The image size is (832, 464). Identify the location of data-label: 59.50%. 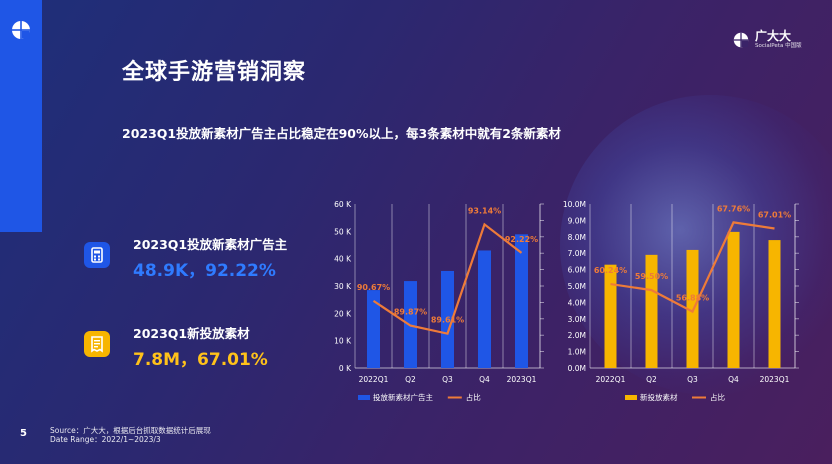
(651, 276).